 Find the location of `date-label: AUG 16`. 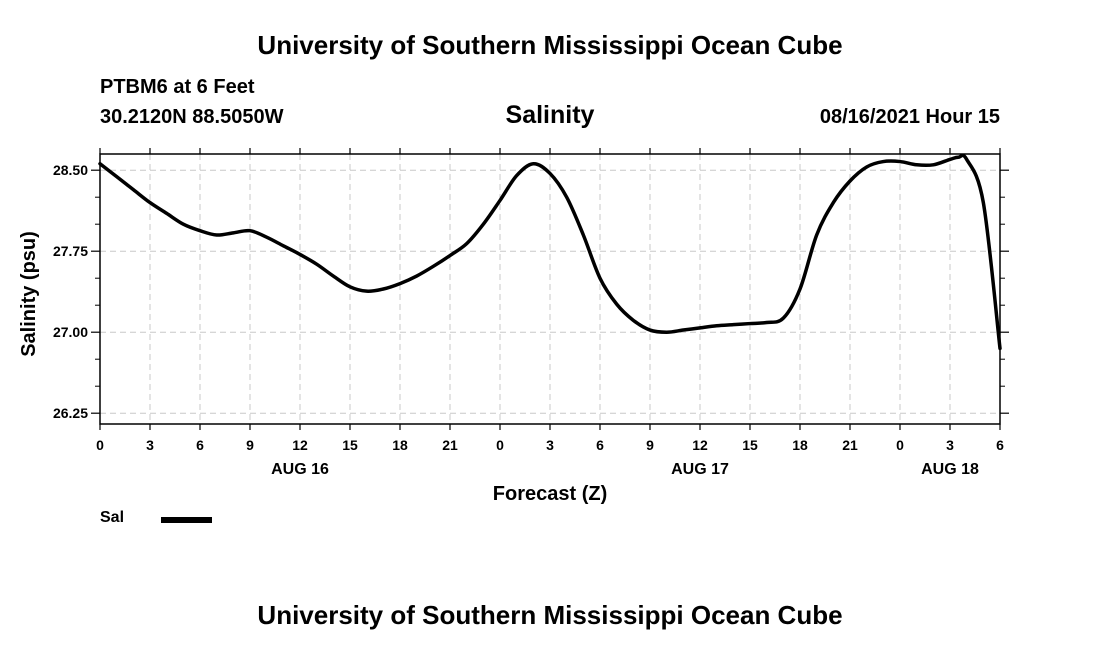

date-label: AUG 16 is located at coordinates (300, 469).